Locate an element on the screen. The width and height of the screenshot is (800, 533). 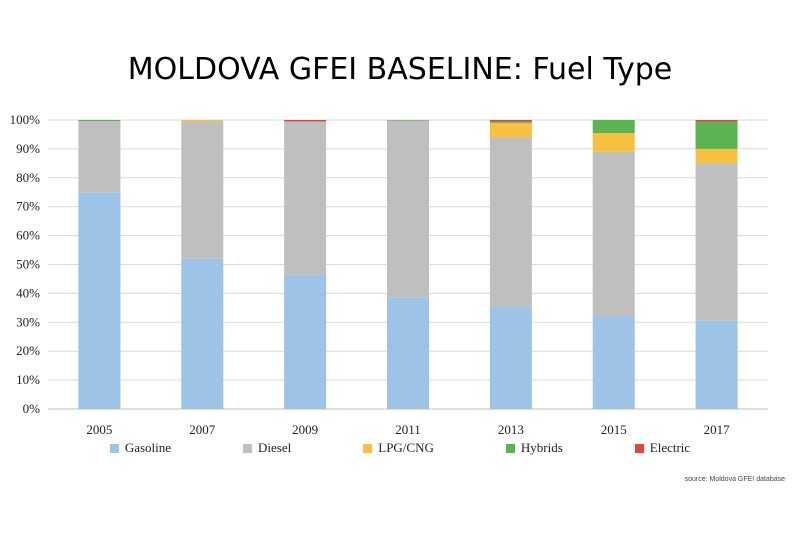
y-tick-label: 50% is located at coordinates (28, 264).